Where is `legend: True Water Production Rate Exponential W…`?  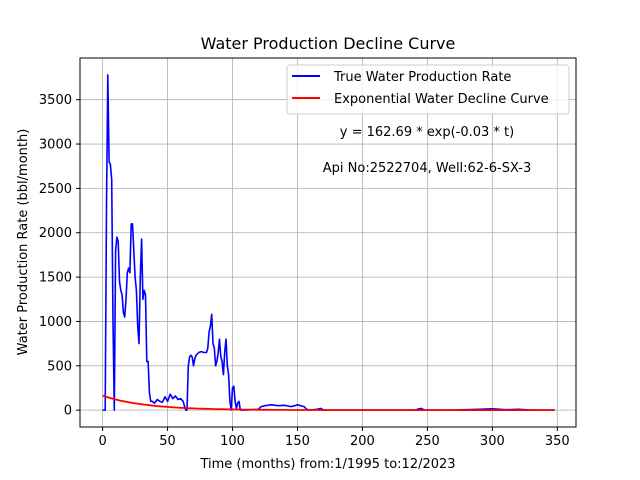
legend: True Water Production Rate Exponential W… is located at coordinates (428, 89).